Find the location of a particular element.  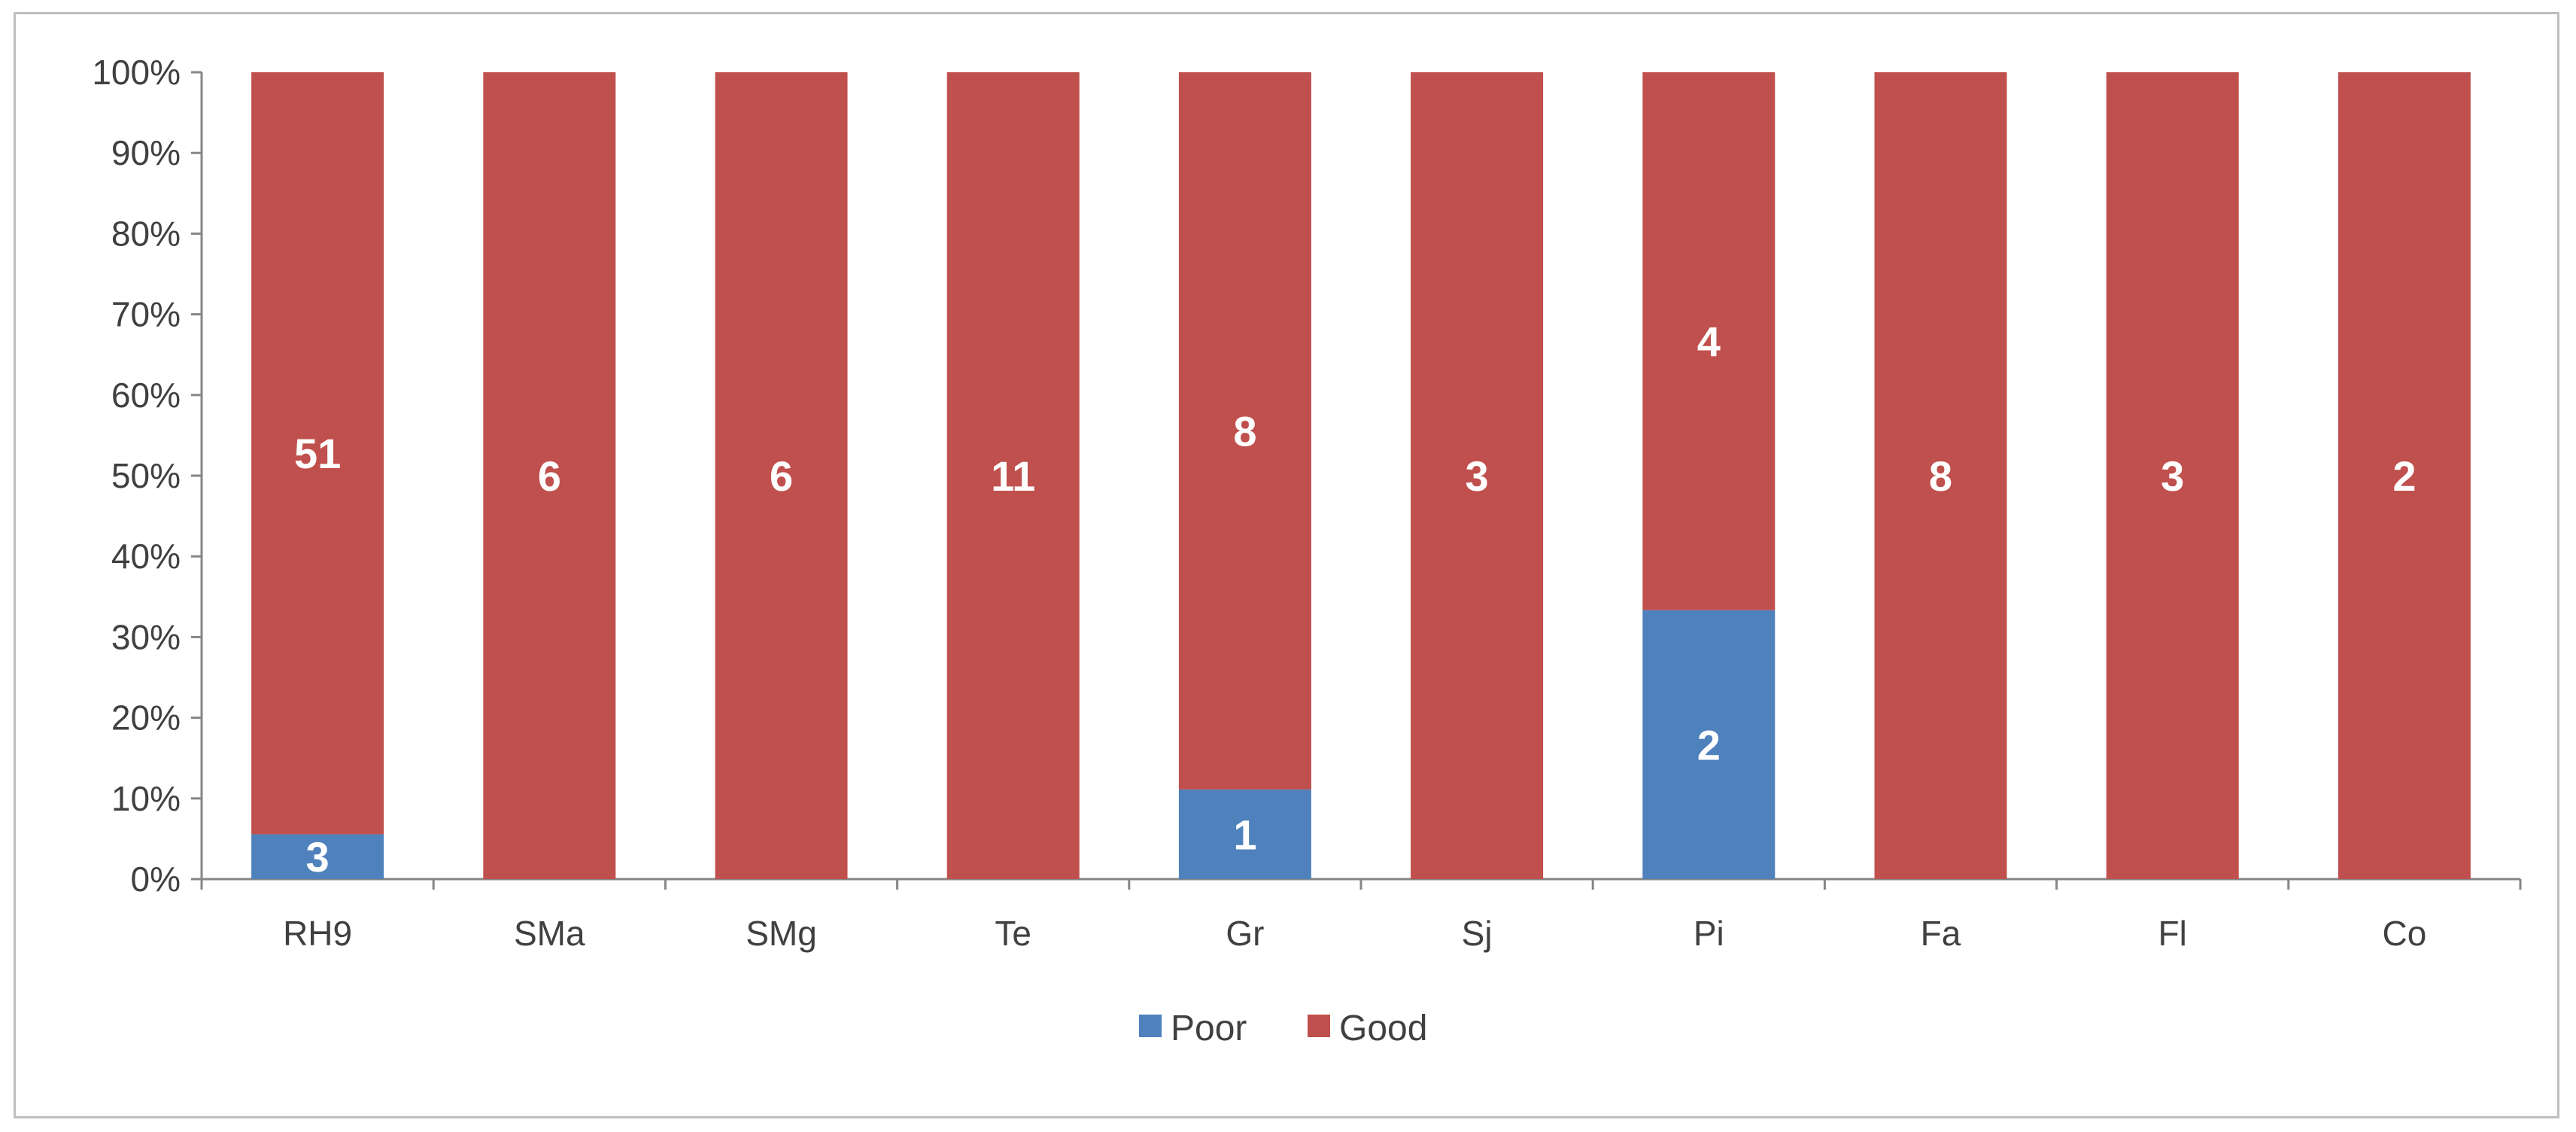

data-label-good-fl: 3 is located at coordinates (2172, 476).